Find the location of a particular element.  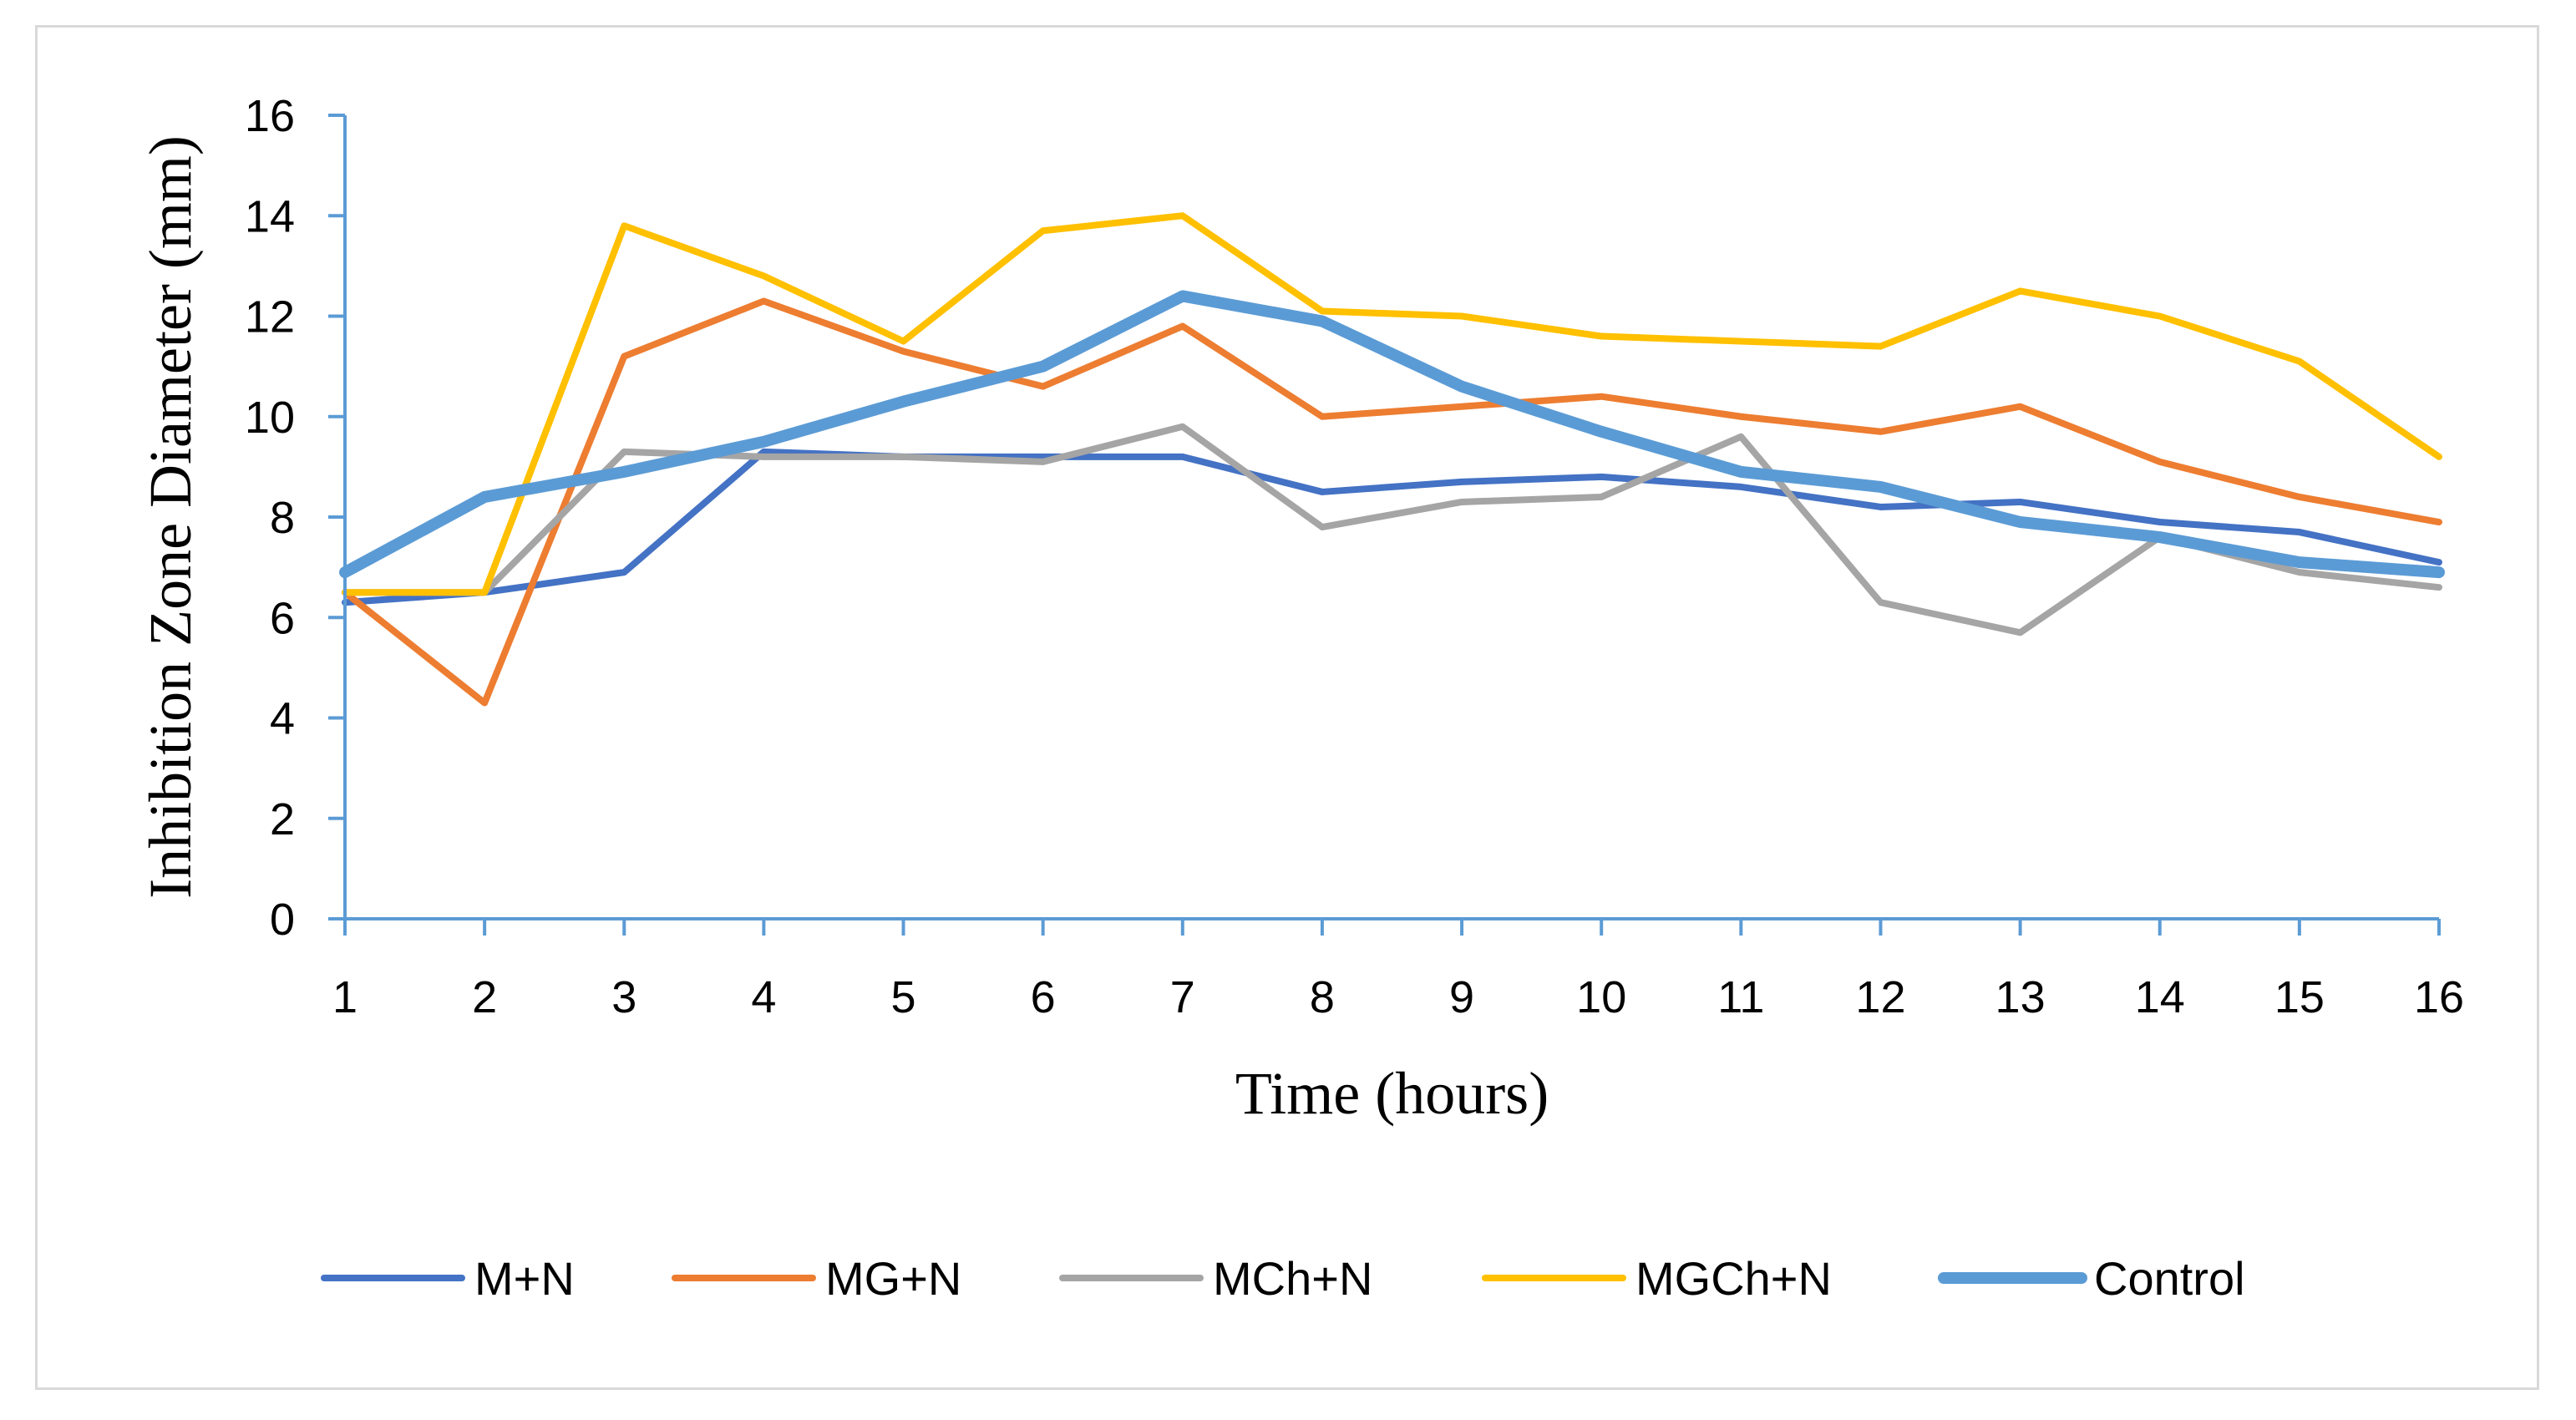

y-tick-label: 6 is located at coordinates (282, 618).